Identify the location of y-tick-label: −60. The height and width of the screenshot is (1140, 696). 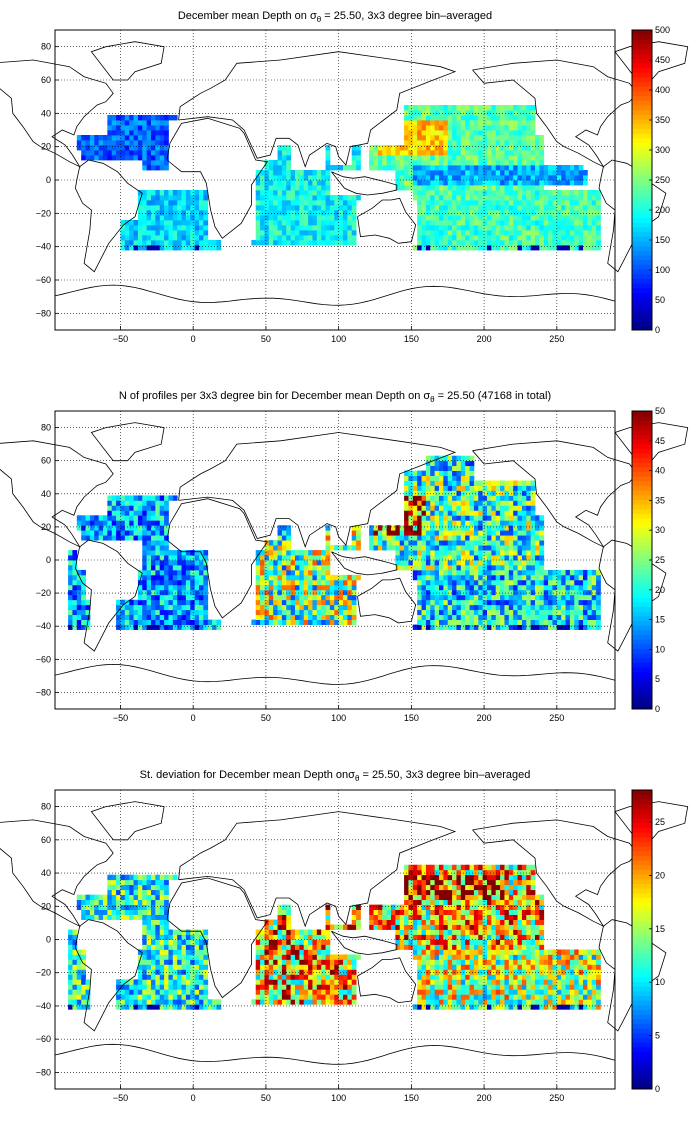
(43, 659).